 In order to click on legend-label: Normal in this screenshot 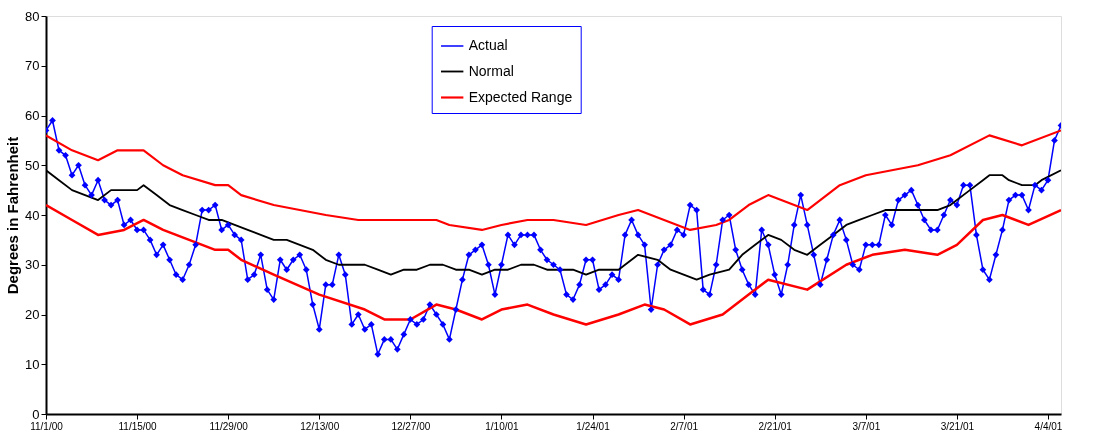, I will do `click(491, 70)`.